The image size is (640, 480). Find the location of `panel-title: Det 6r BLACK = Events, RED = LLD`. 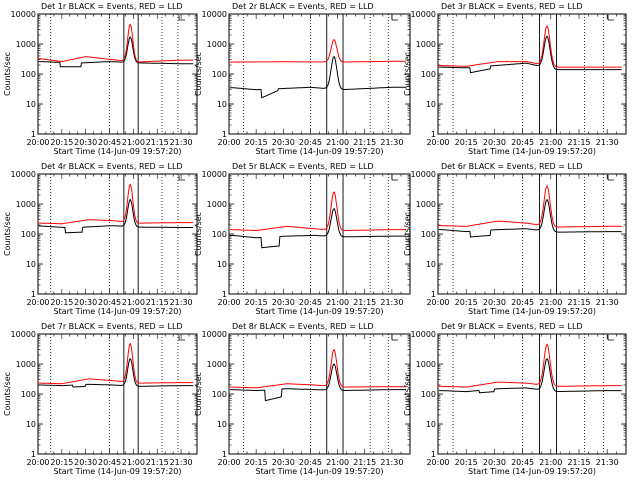

panel-title: Det 6r BLACK = Events, RED = LLD is located at coordinates (512, 166).